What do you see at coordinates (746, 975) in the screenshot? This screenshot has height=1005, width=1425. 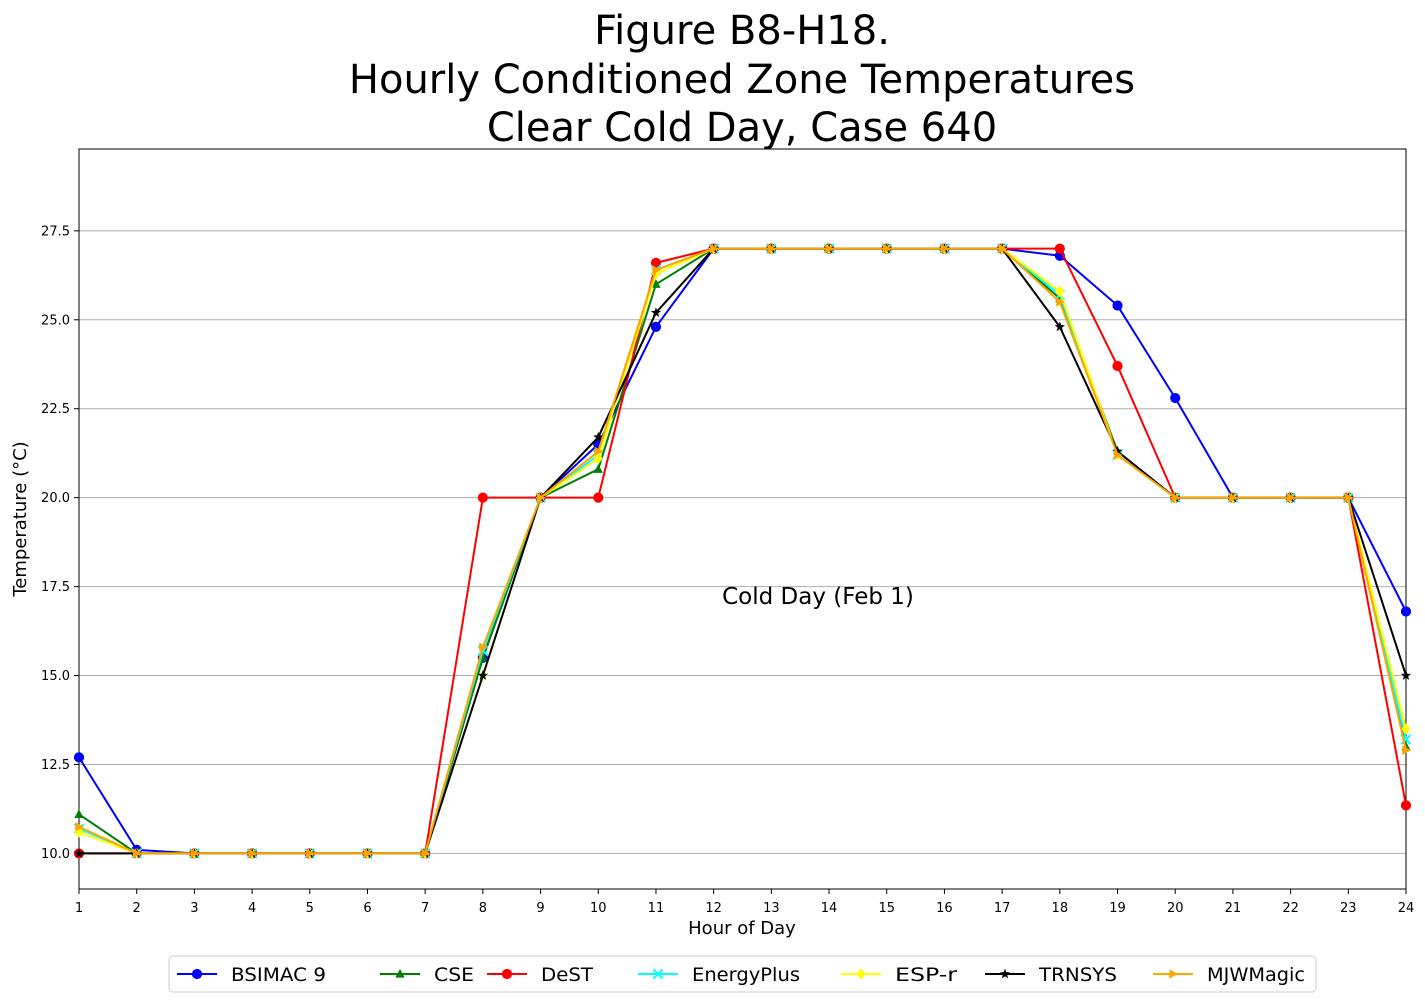 I see `legend-label: EnergyPlus` at bounding box center [746, 975].